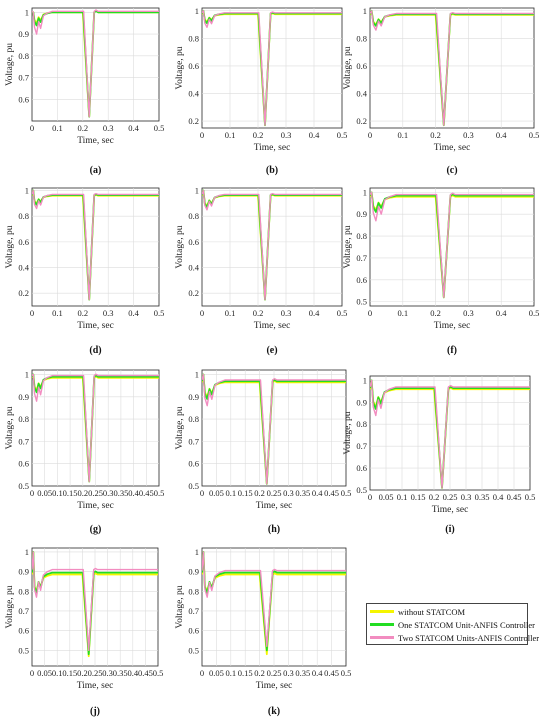 Image resolution: width=550 pixels, height=723 pixels. I want to click on panel-caption: (j), so click(95, 711).